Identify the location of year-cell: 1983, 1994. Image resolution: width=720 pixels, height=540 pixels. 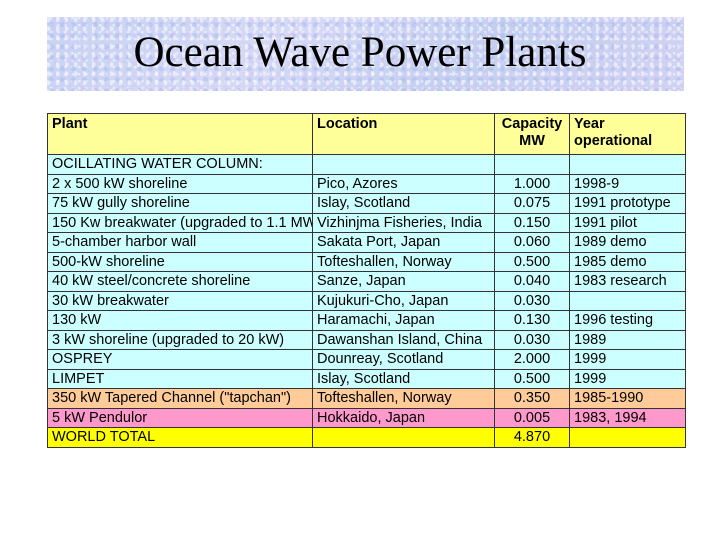
(627, 417).